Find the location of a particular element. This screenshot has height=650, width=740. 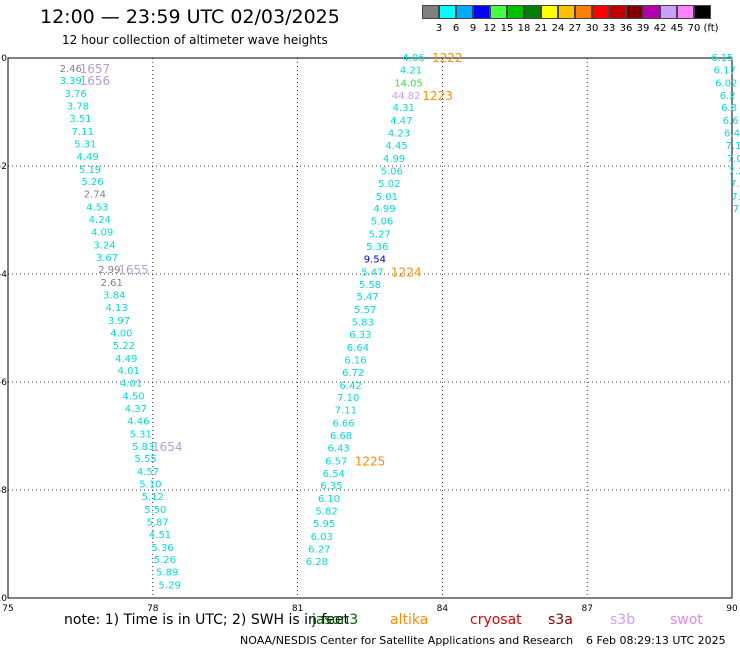

swh-value-label: 7.0 is located at coordinates (733, 159).